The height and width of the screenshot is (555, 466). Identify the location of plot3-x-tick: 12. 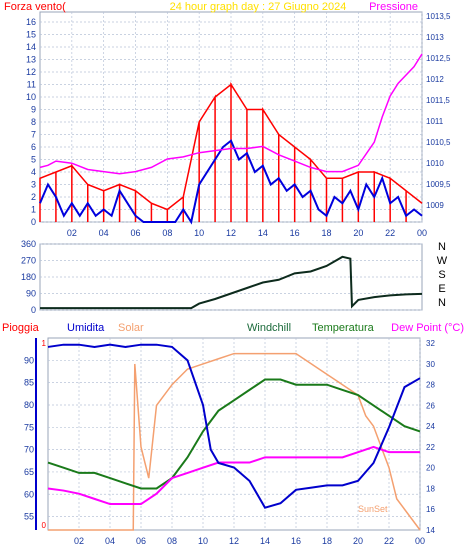
(234, 541).